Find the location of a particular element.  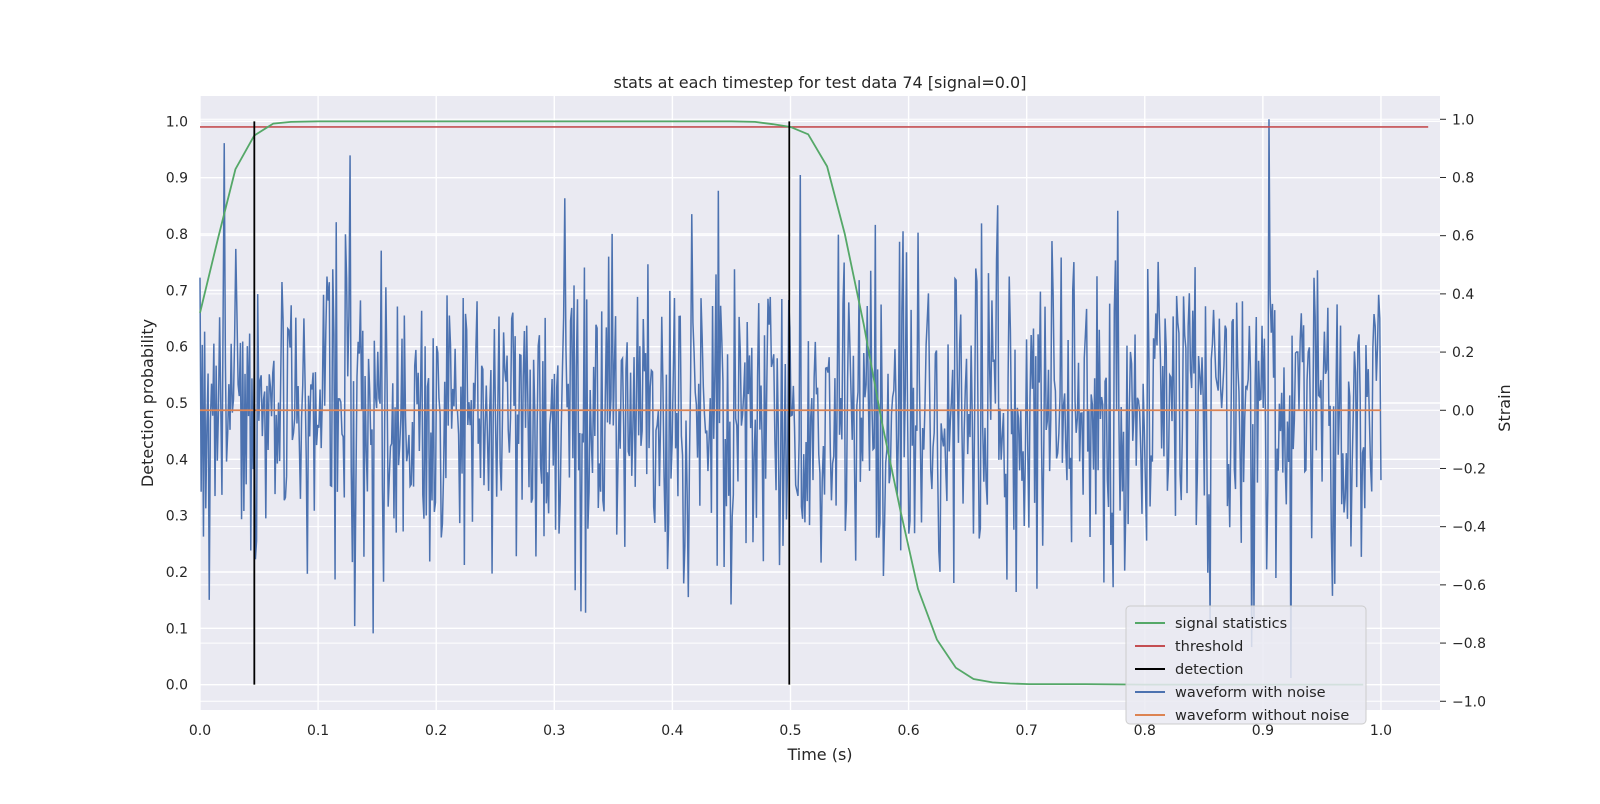

legend-label: waveform with noise is located at coordinates (1250, 693).